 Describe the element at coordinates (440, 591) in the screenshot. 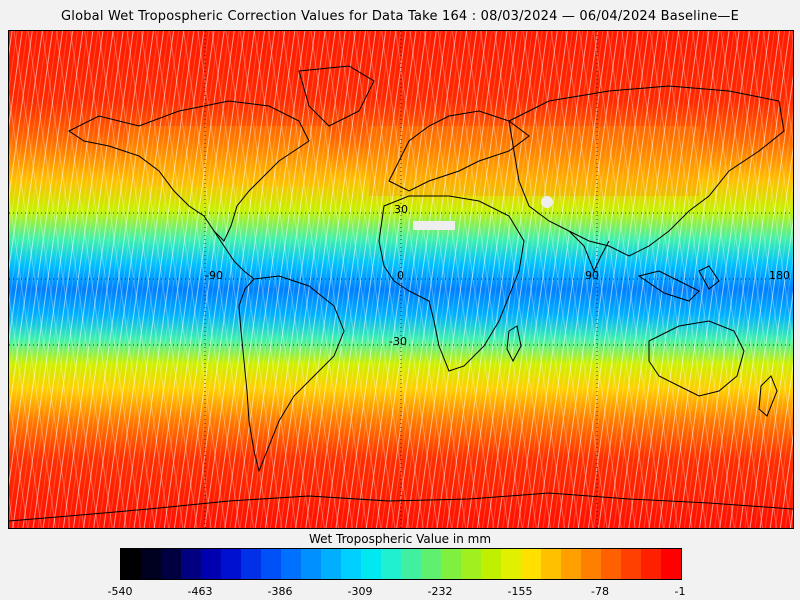

I see `colorbar-tick-label: -232` at that location.